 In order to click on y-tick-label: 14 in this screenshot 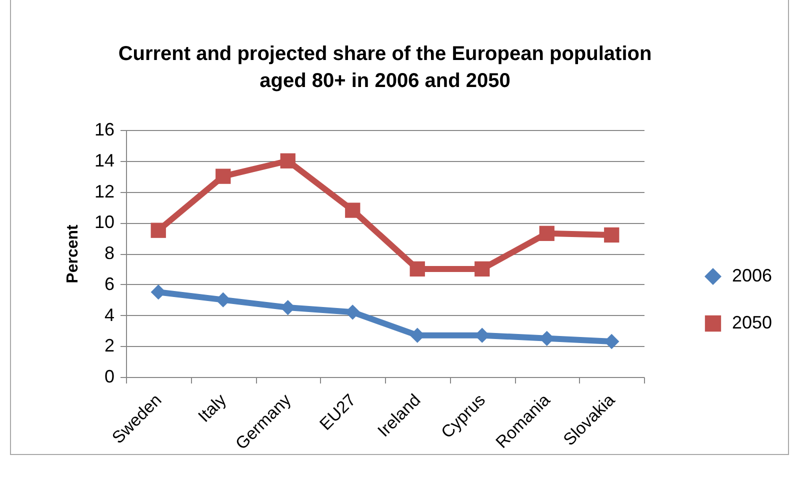, I will do `click(104, 160)`.